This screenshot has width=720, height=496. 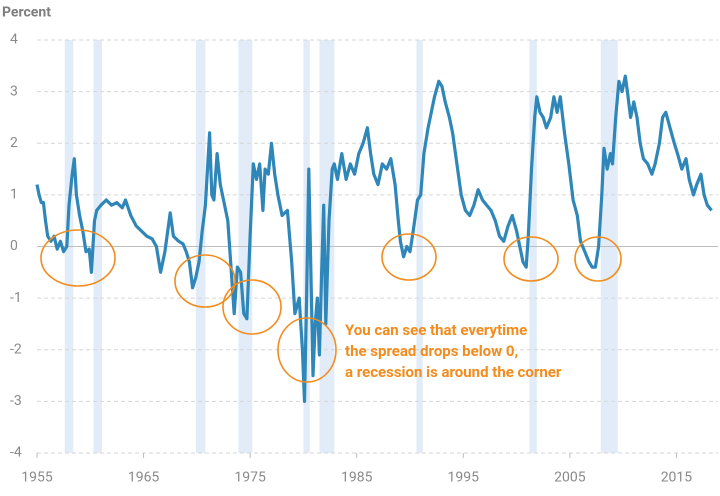 I want to click on x-tick-label: 1995, so click(x=464, y=478).